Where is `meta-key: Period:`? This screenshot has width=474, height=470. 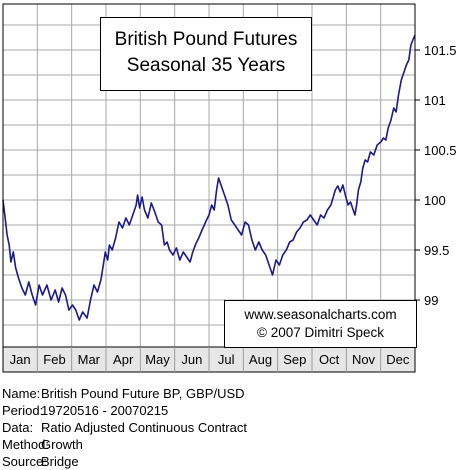 meta-key: Period: is located at coordinates (23, 410).